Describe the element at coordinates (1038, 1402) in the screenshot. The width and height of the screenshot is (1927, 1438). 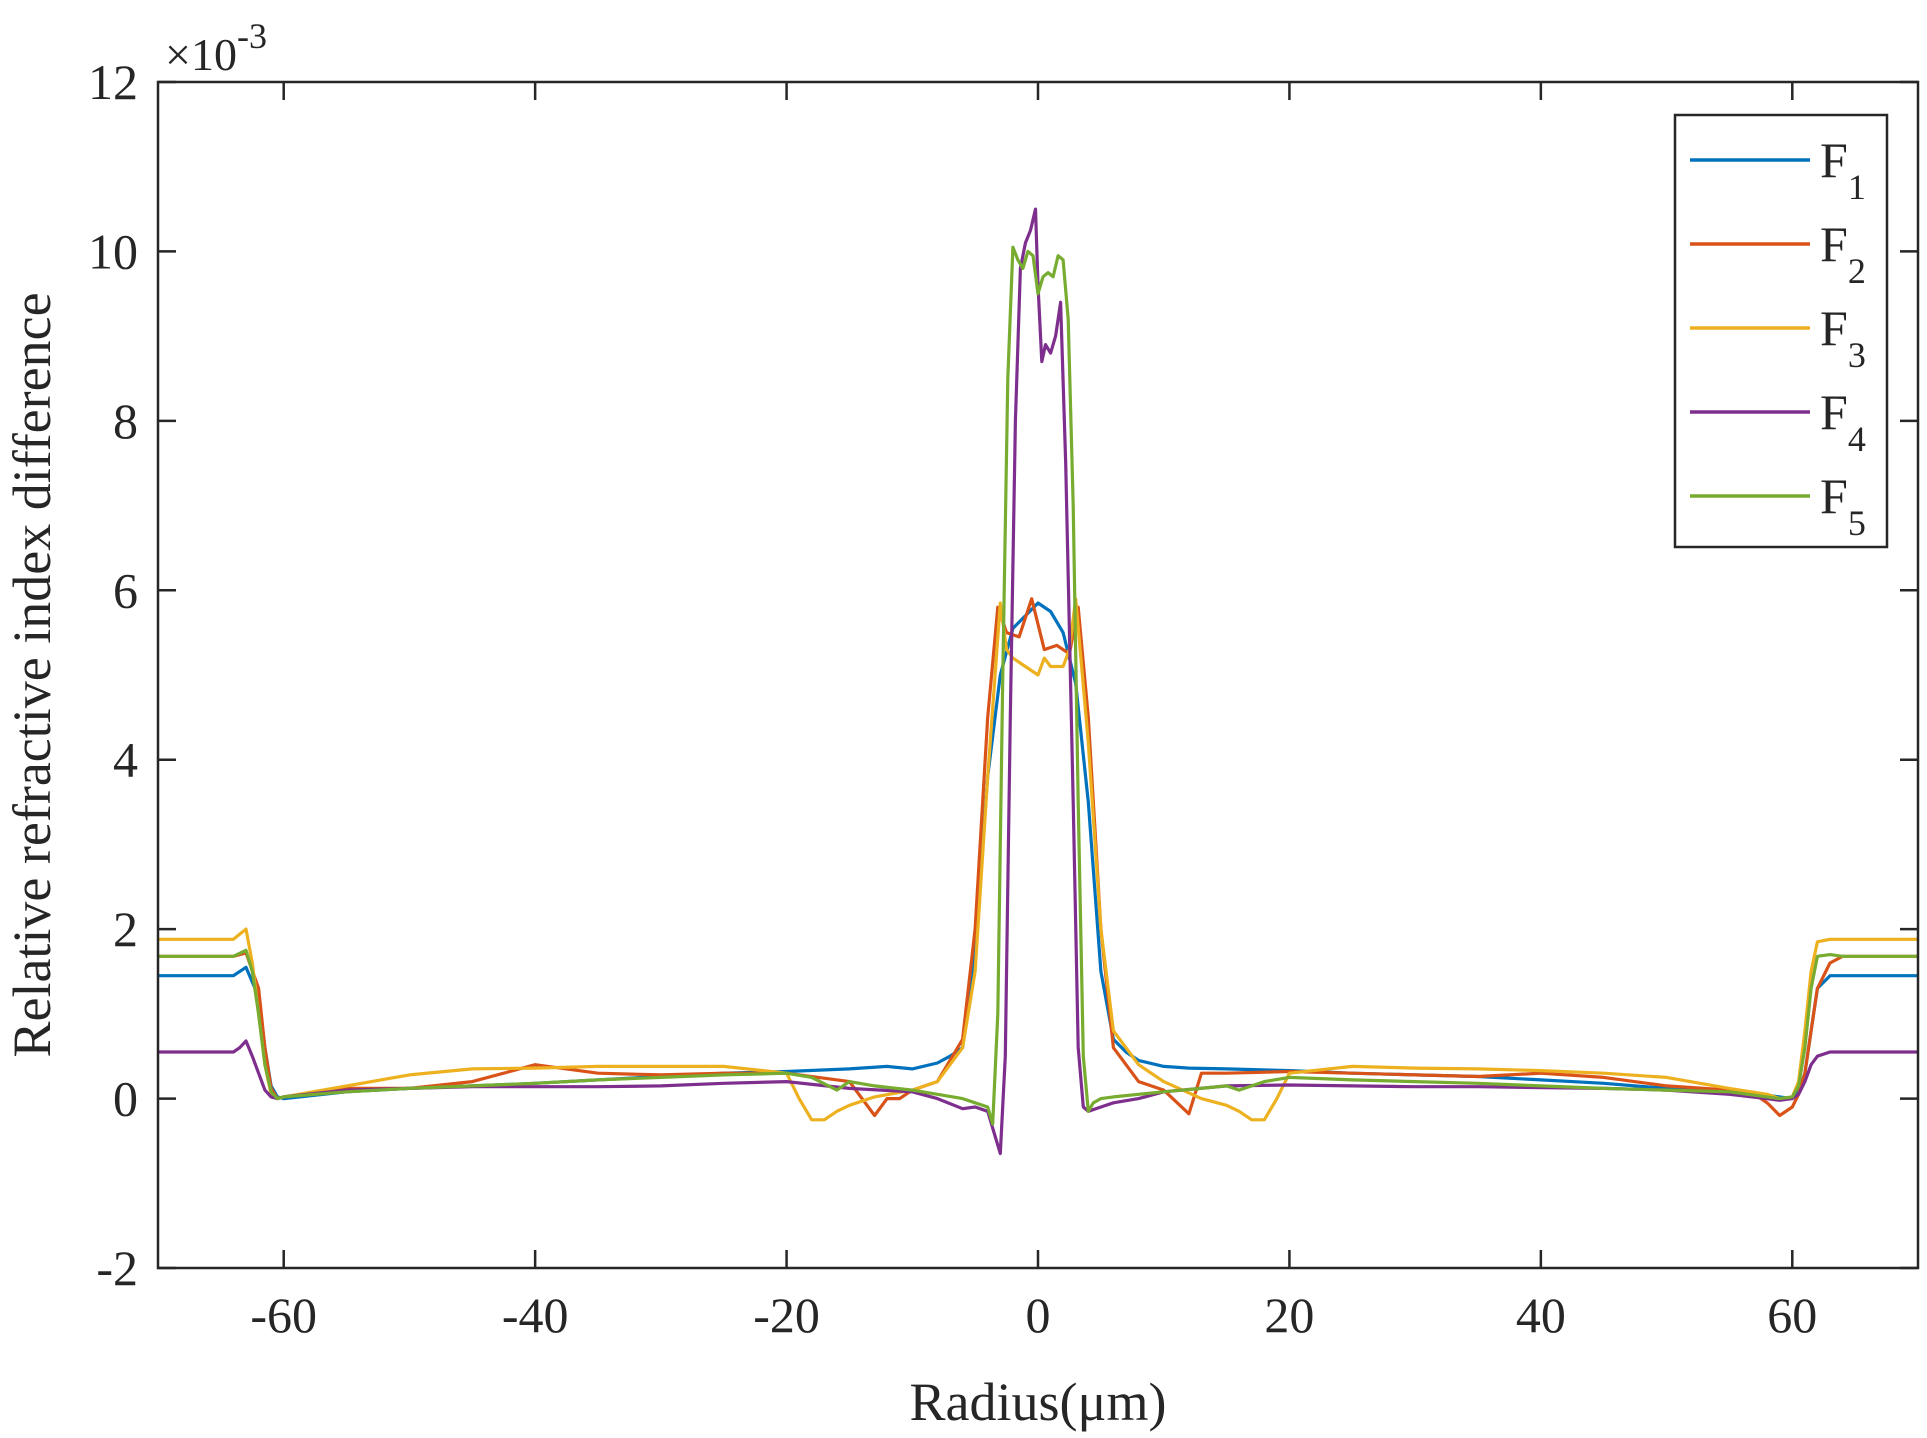
I see `x-axis-title: Radius(μm)` at that location.